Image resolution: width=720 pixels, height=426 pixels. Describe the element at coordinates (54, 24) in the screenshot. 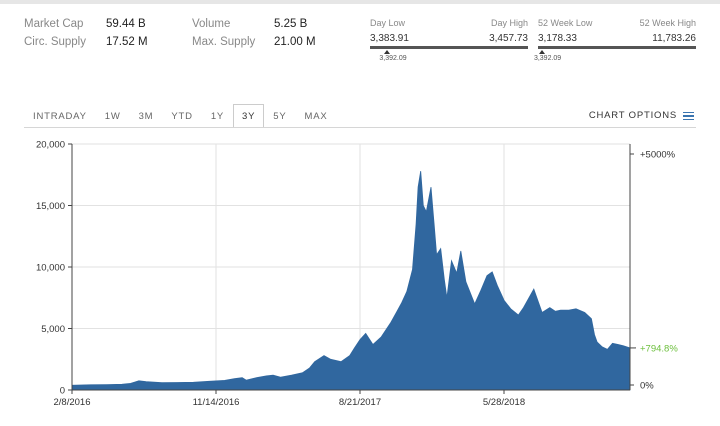

I see `stat-label-market-cap: Market Cap` at that location.